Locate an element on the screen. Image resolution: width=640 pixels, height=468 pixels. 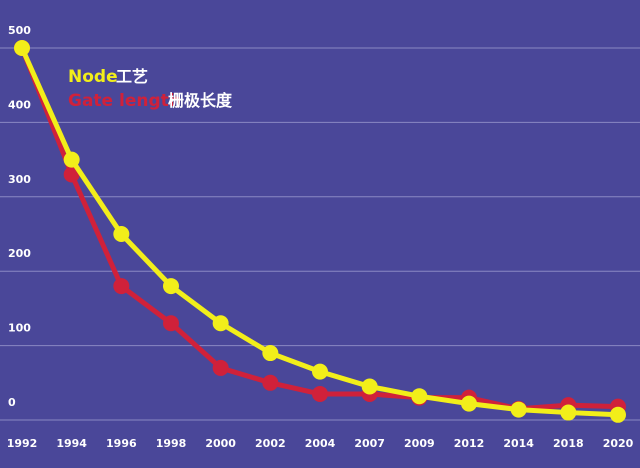
x-tick-label-2009: 2009 is located at coordinates (419, 443).